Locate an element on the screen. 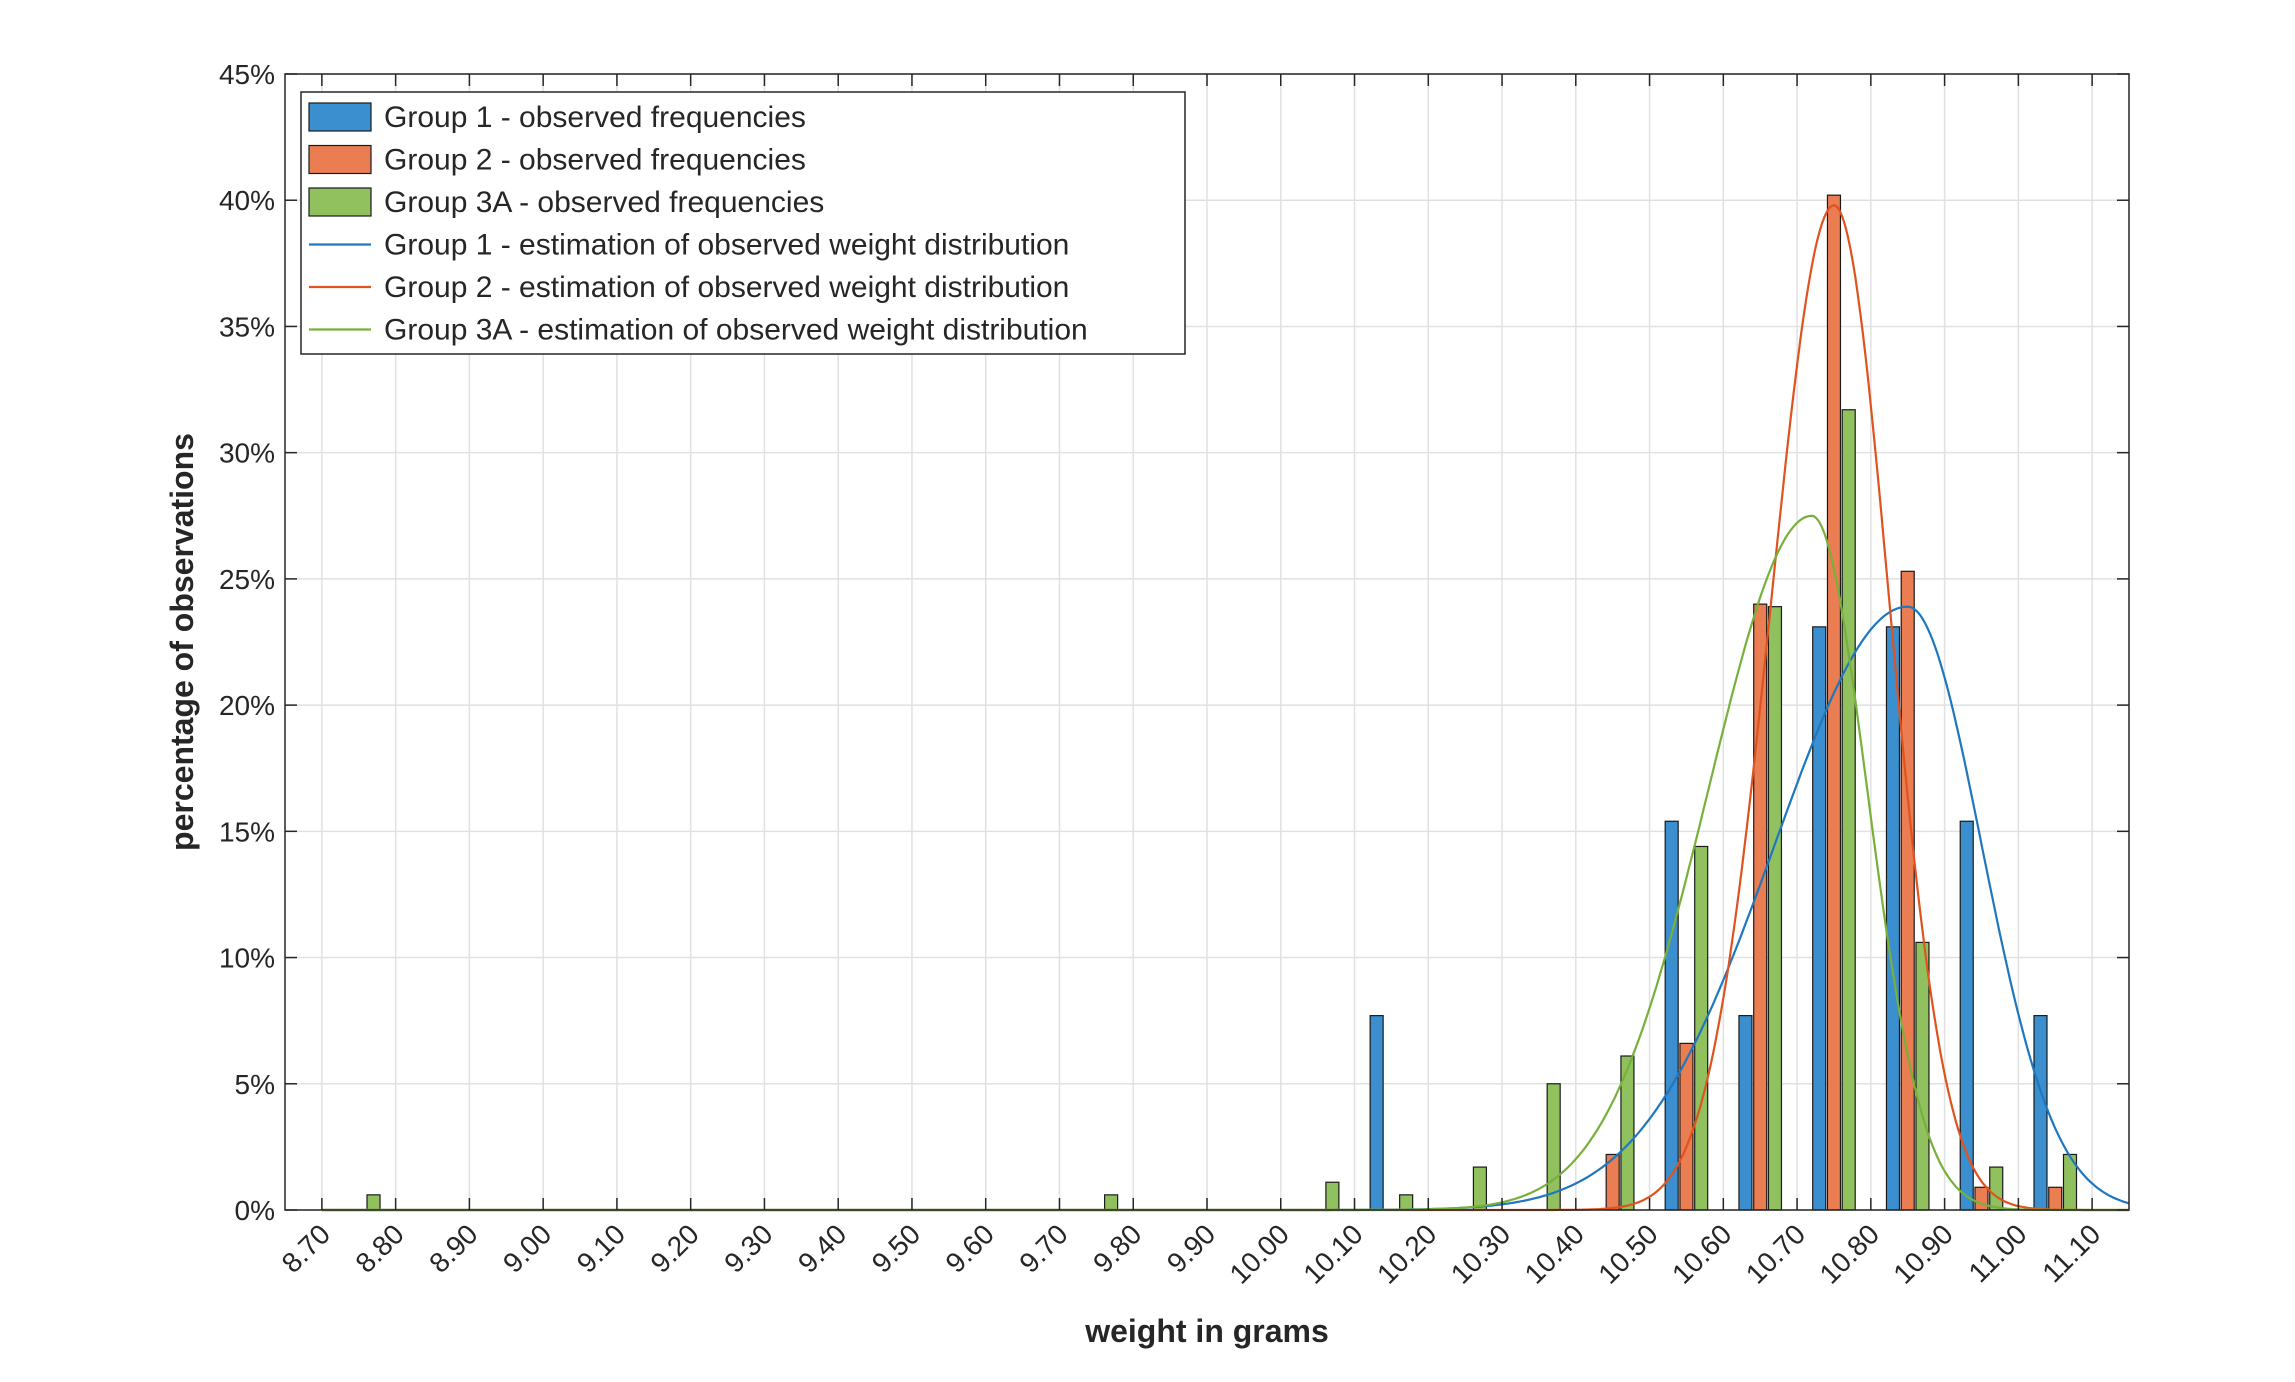  x-tick-label: 9.30 is located at coordinates (748, 1248).